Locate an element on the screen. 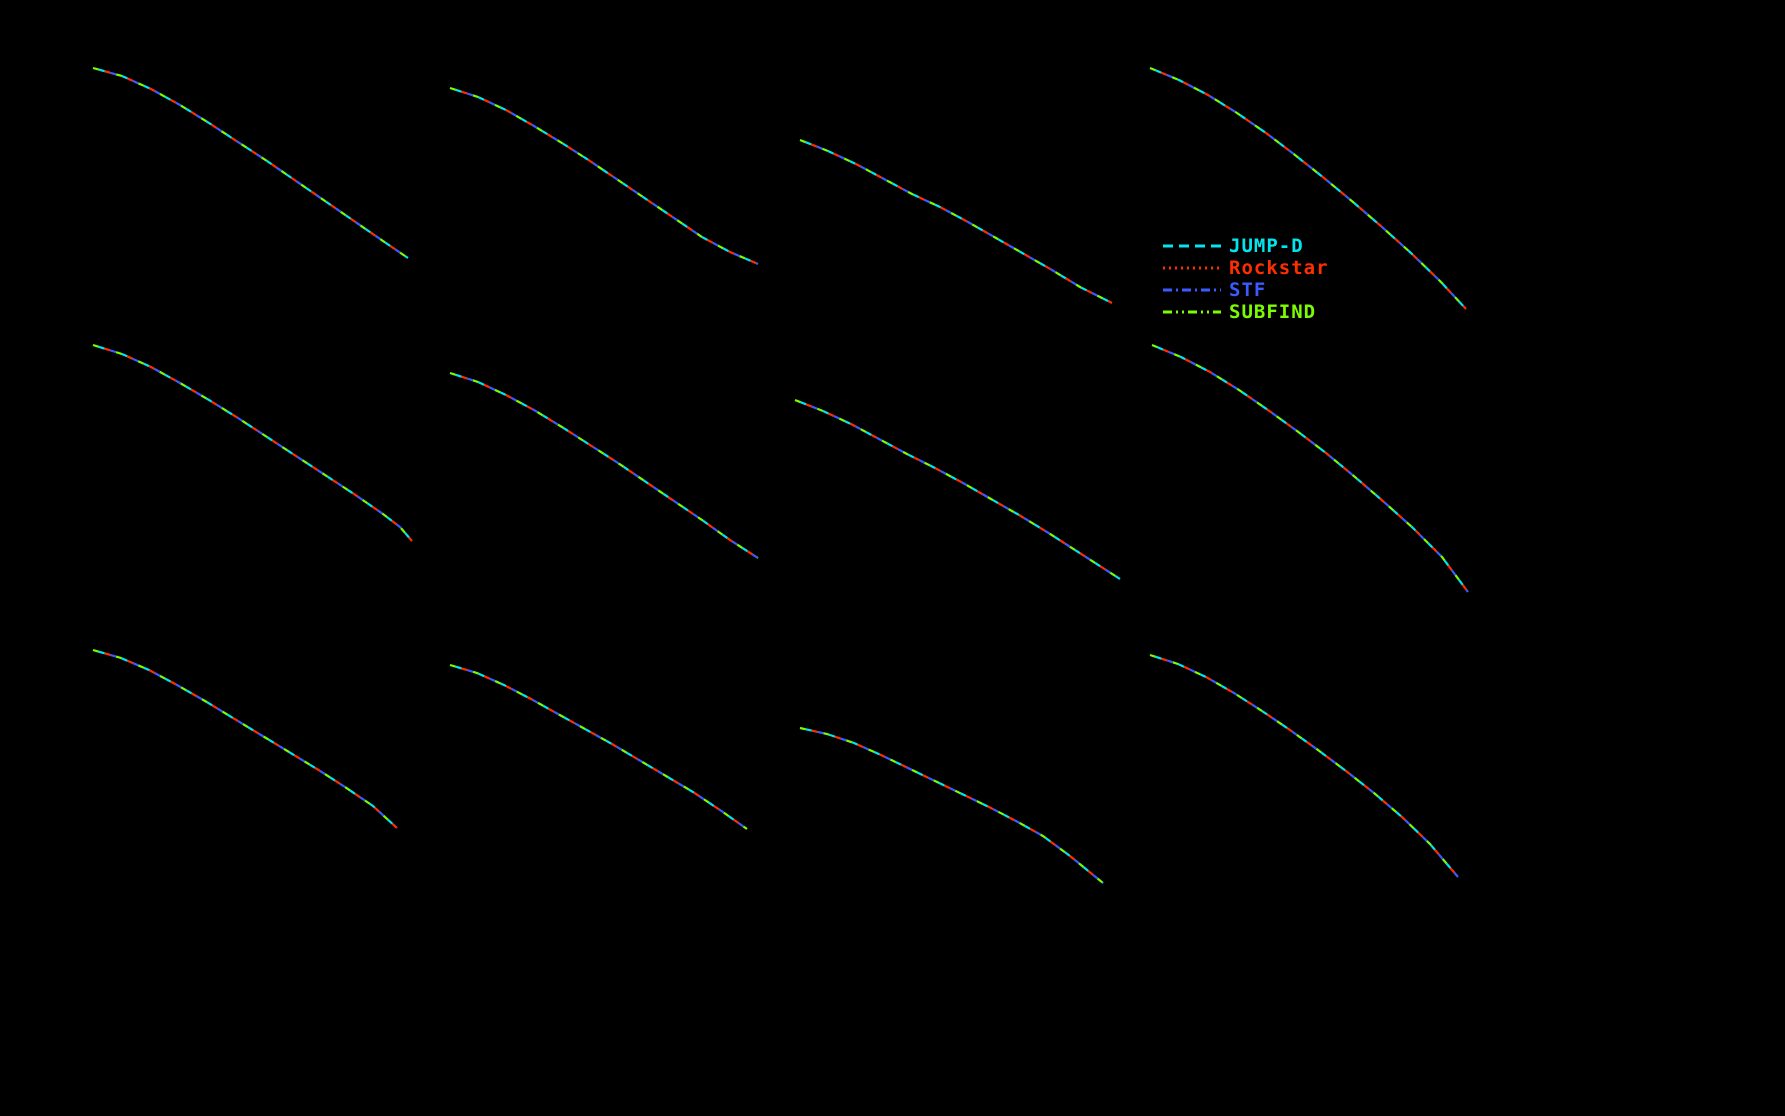 This screenshot has height=1116, width=1785. panel-r3c2 is located at coordinates (598, 746).